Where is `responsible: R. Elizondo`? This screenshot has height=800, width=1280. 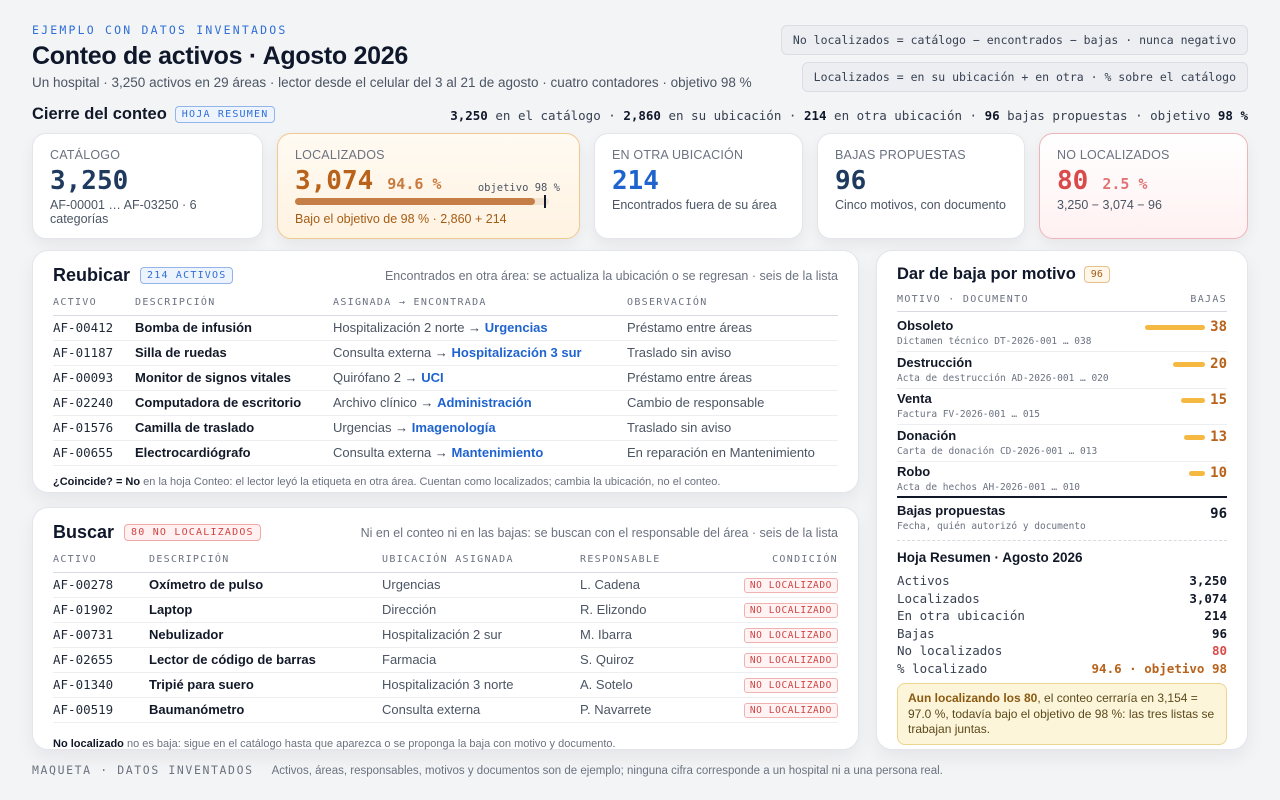 responsible: R. Elizondo is located at coordinates (650, 610).